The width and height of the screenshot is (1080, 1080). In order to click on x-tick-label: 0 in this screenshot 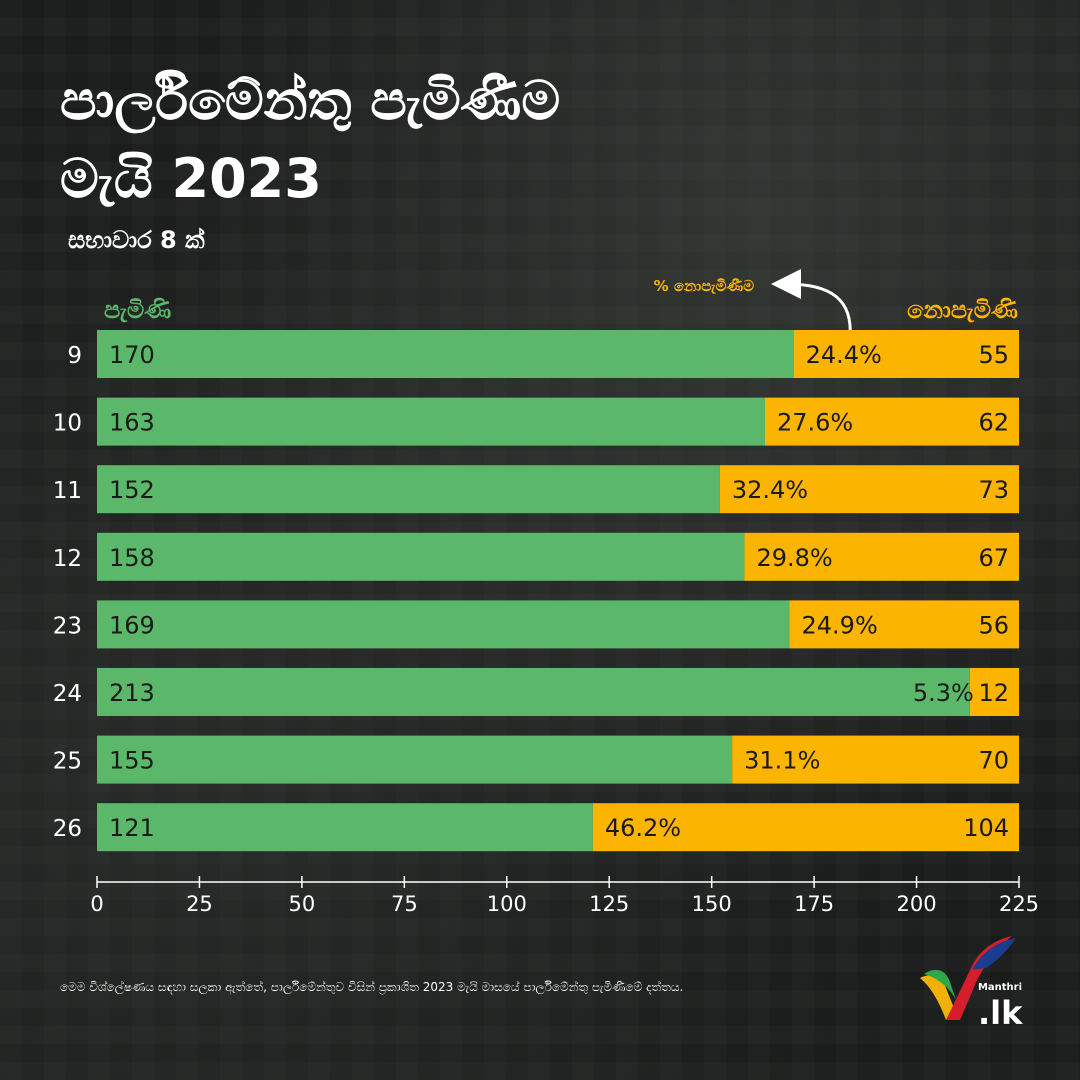, I will do `click(96, 904)`.